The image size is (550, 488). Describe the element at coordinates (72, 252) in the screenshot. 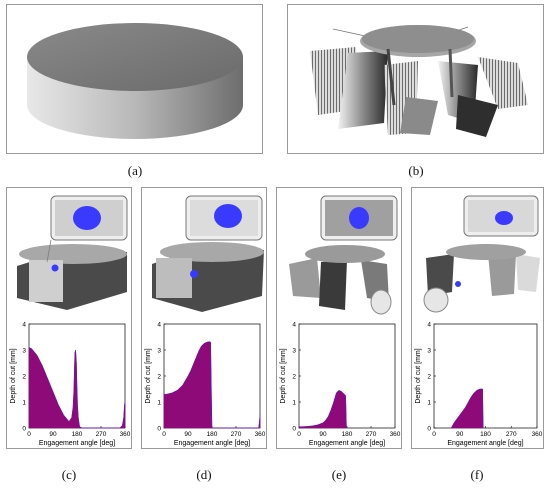

I see `scene-c` at that location.